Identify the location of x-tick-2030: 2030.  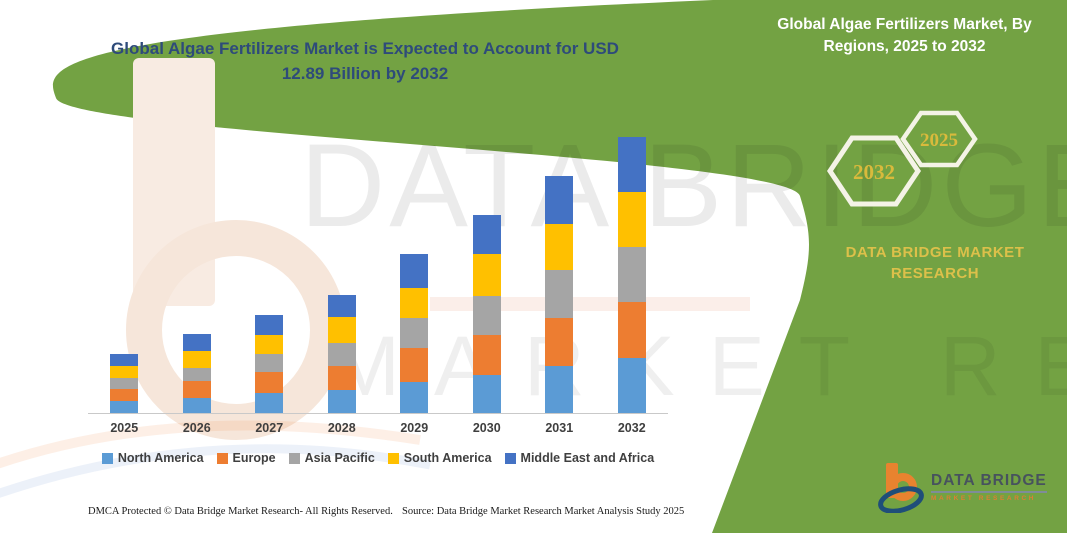
(486, 428).